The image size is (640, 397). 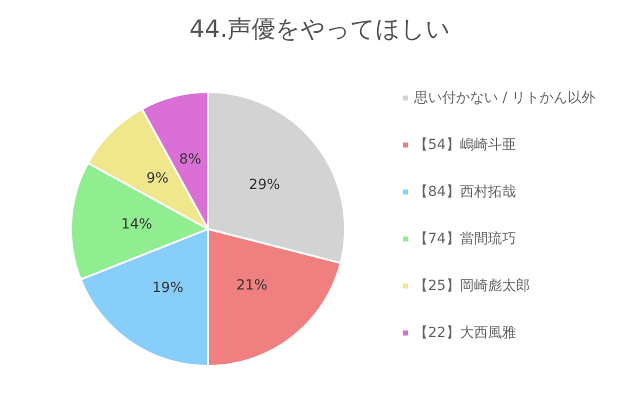 I want to click on data-label: 8%, so click(x=190, y=160).